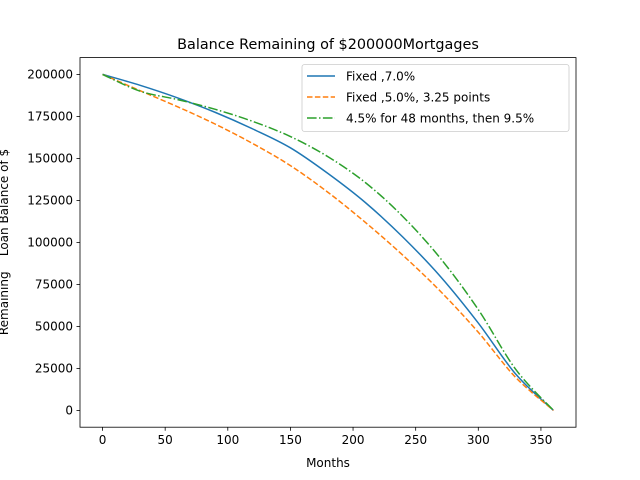 The height and width of the screenshot is (480, 640). Describe the element at coordinates (290, 440) in the screenshot. I see `x-tick-label: 150` at that location.